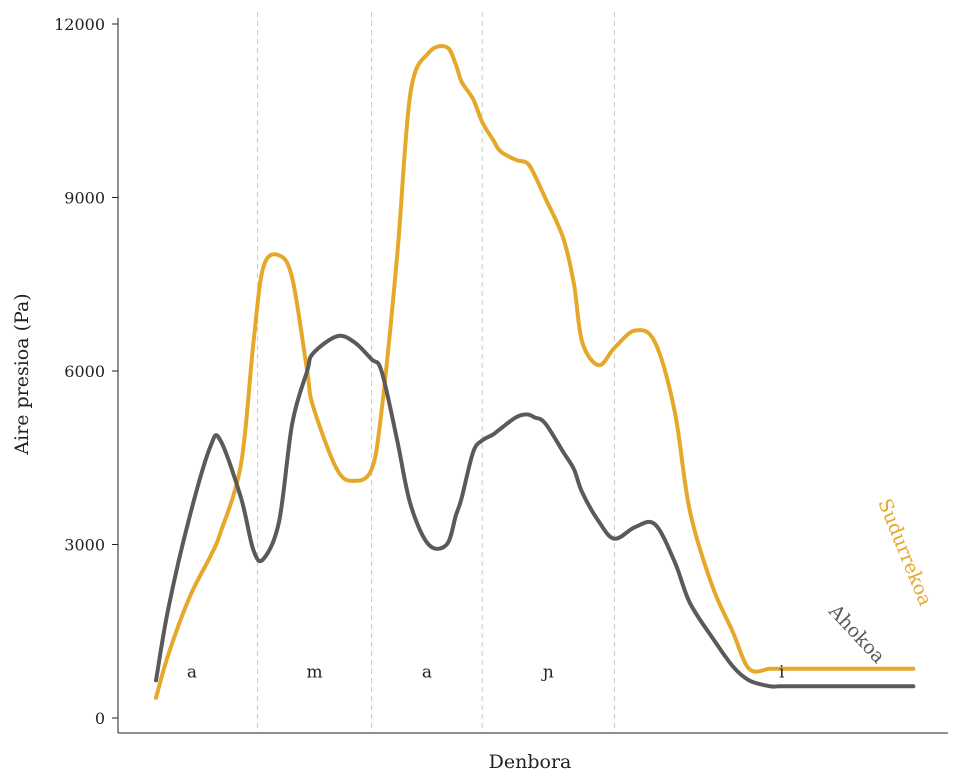 The image size is (963, 770). I want to click on series-label-sudurrekoa: Sudurrekoa, so click(904, 552).